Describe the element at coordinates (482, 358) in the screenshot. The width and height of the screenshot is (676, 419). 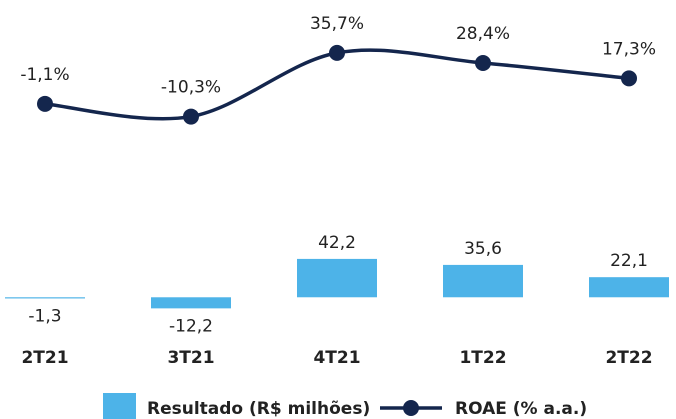
I see `x-tick-label: 1T22` at that location.